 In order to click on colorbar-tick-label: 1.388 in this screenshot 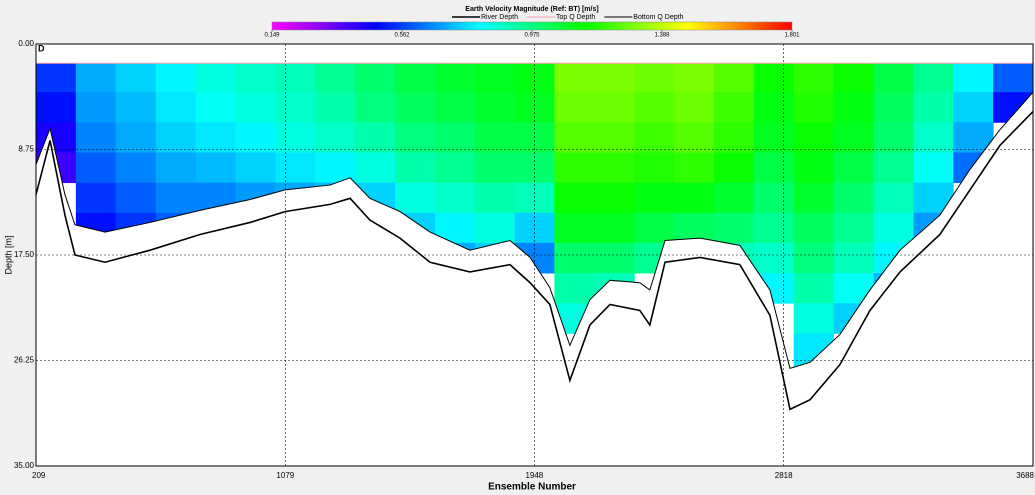, I will do `click(662, 36)`.